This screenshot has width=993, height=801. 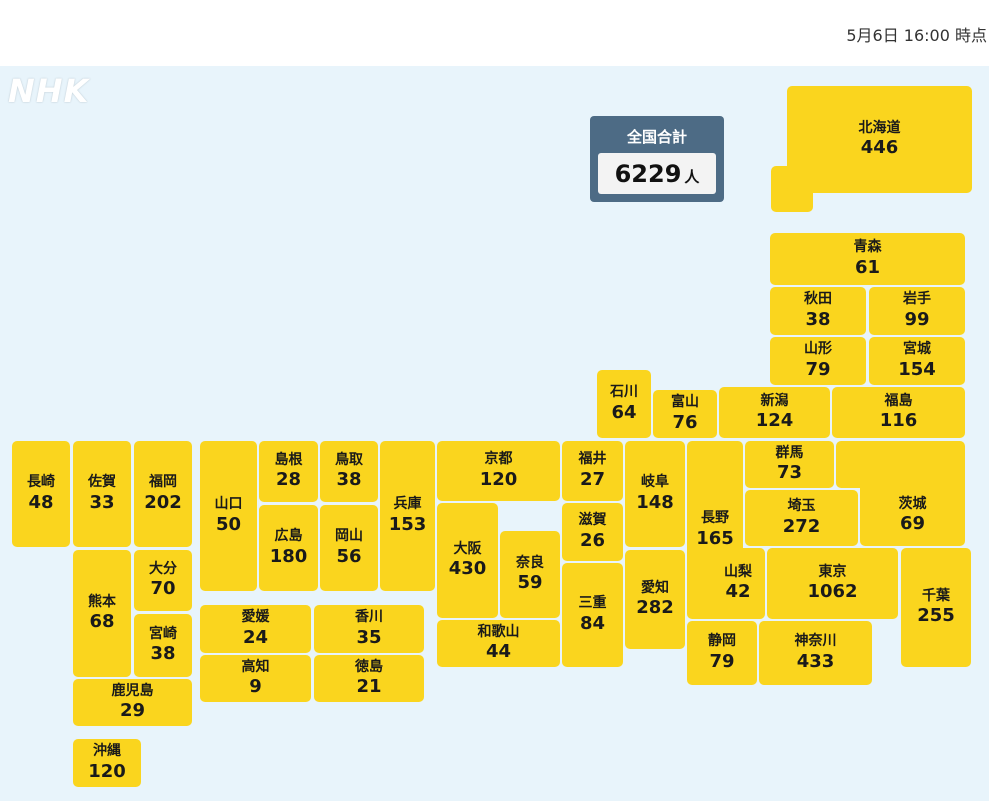 What do you see at coordinates (498, 631) in the screenshot?
I see `pref-name: 和歌山` at bounding box center [498, 631].